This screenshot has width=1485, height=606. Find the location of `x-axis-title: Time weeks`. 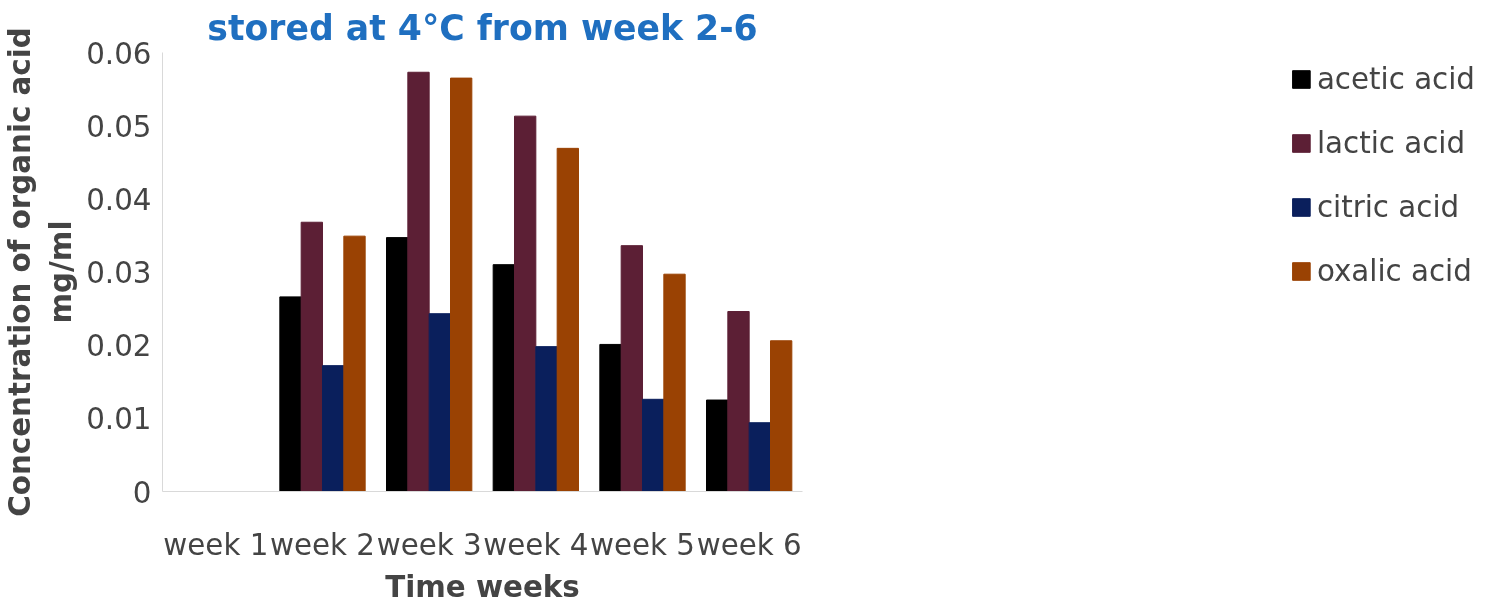

x-axis-title: Time weeks is located at coordinates (482, 586).